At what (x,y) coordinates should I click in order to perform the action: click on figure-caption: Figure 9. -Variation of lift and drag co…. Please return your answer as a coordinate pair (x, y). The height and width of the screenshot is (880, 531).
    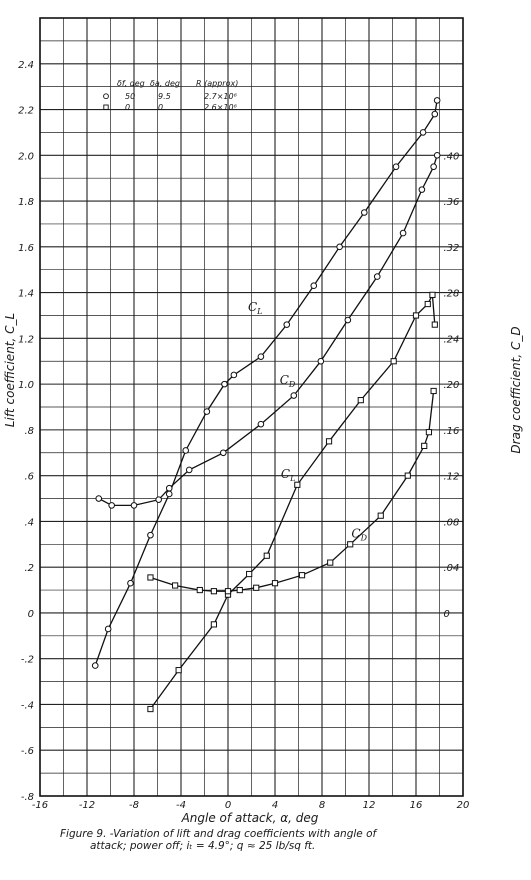
    Looking at the image, I should click on (293, 840).